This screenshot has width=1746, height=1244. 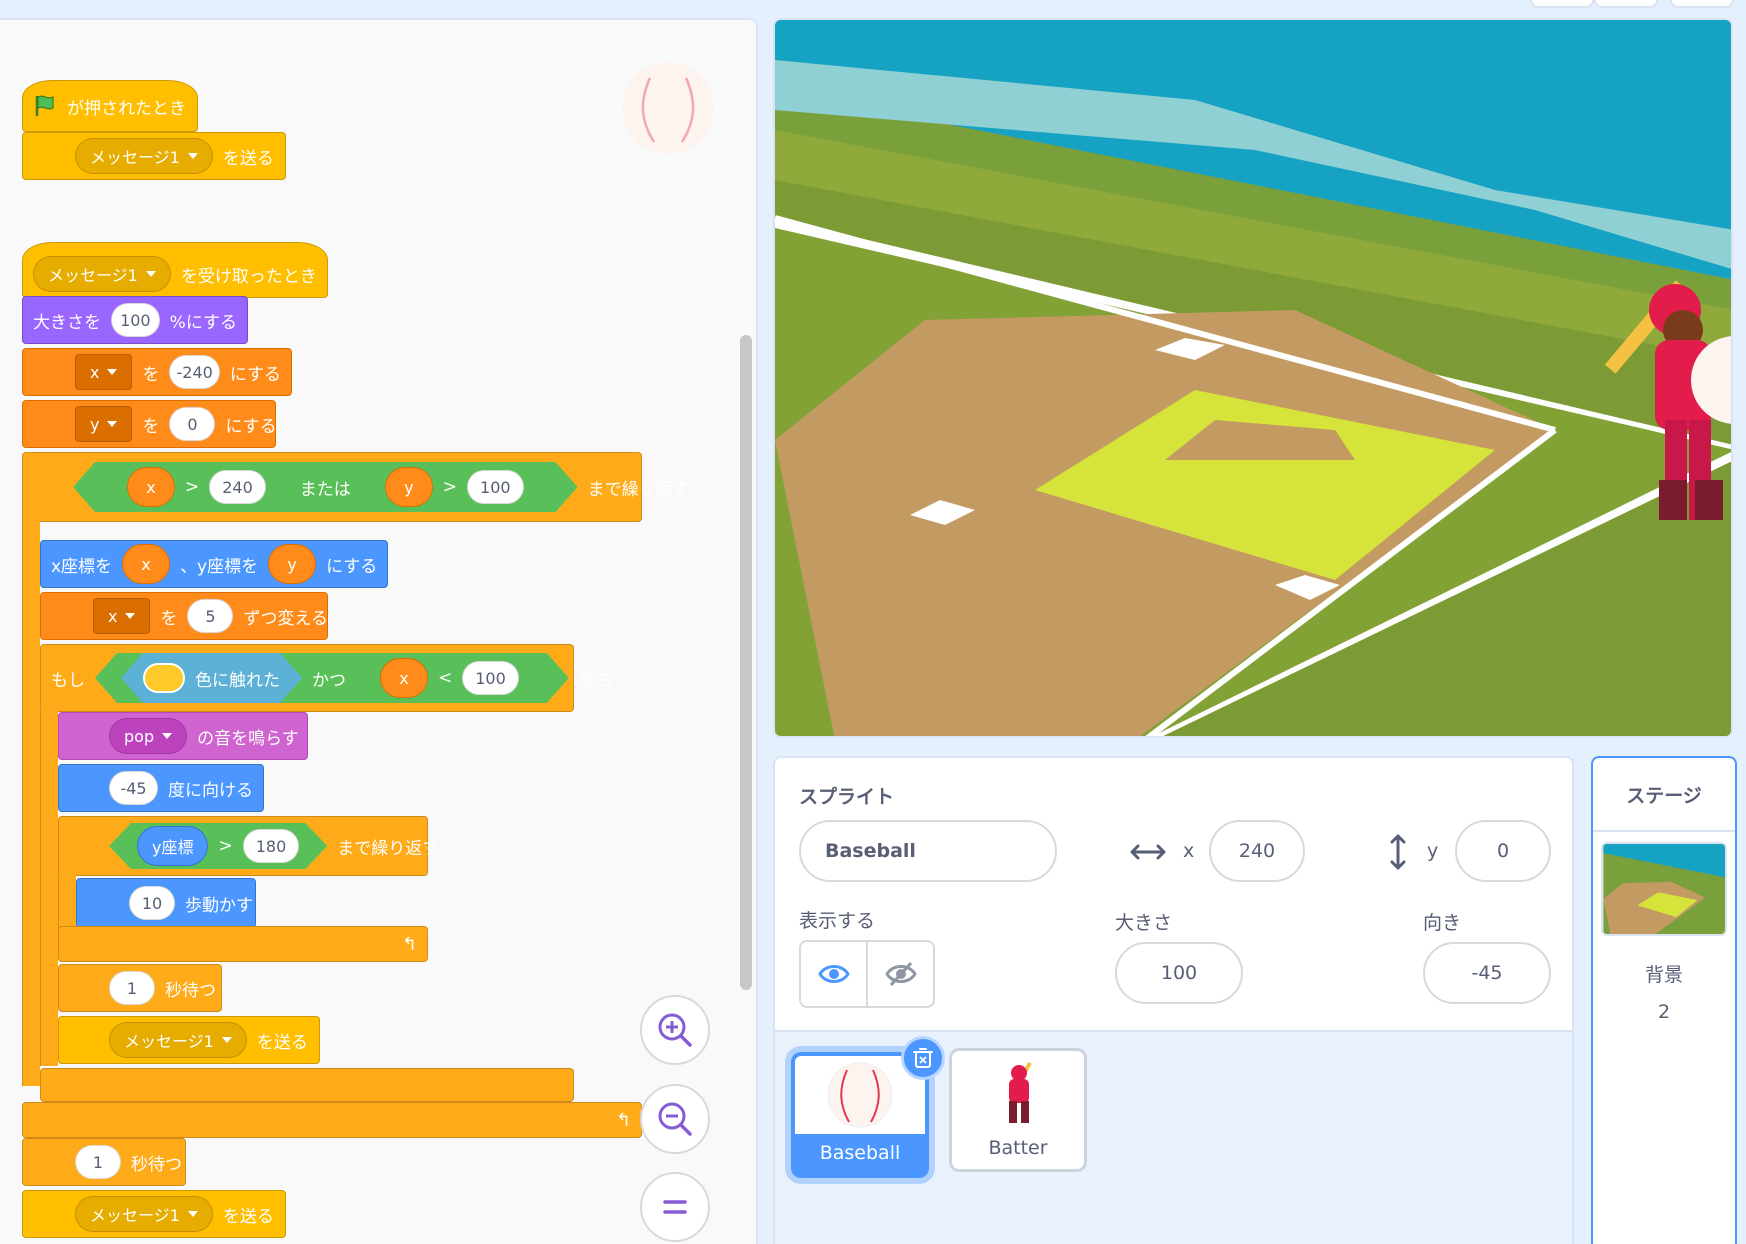 What do you see at coordinates (161, 788) in the screenshot?
I see `point-direction-block: -45 度に向ける` at bounding box center [161, 788].